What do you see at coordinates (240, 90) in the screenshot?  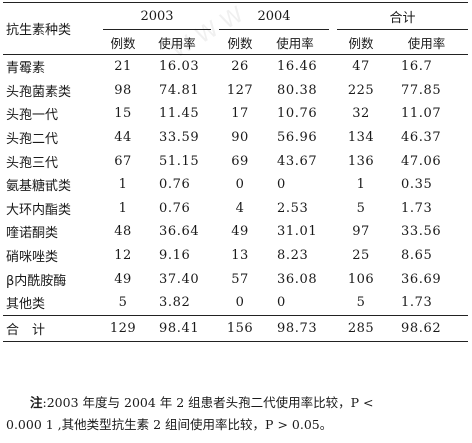 I see `count-2004: 127` at bounding box center [240, 90].